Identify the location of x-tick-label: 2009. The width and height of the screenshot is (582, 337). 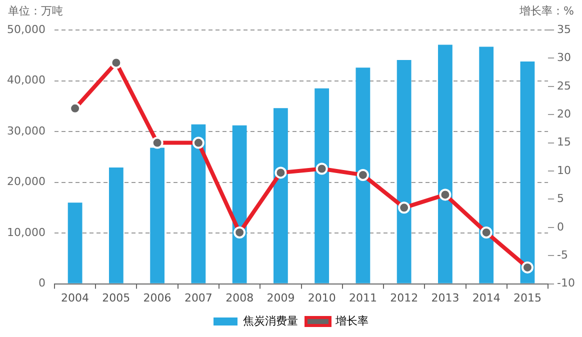
(280, 297).